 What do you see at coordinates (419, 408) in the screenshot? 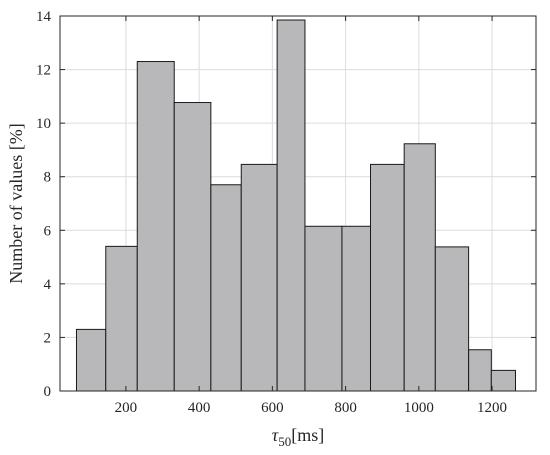
I see `x-tick-label: 1000` at bounding box center [419, 408].